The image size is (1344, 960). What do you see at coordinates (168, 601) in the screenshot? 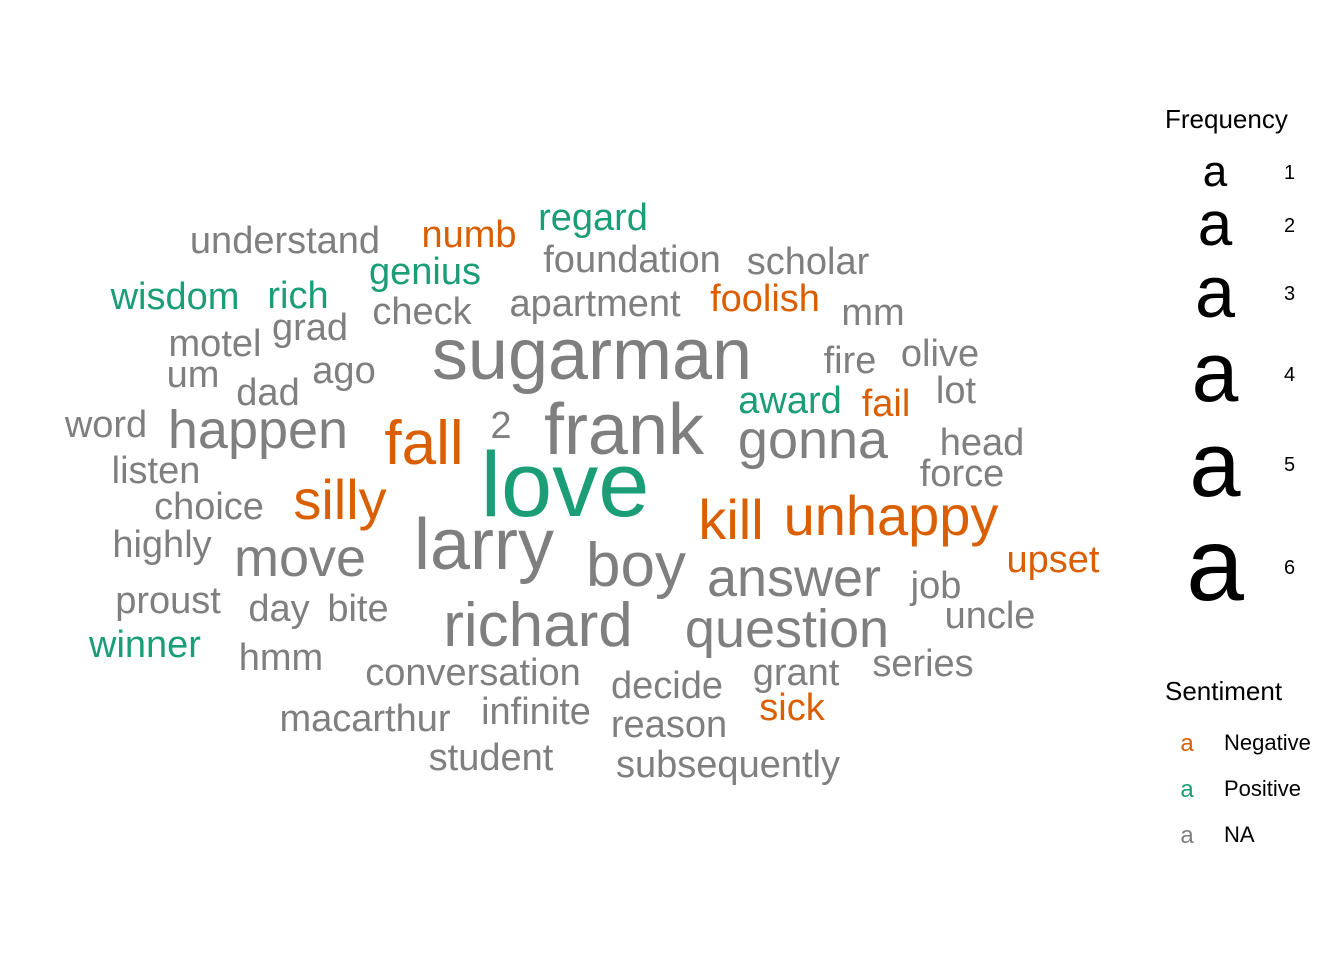
I see `word-proust: proust` at bounding box center [168, 601].